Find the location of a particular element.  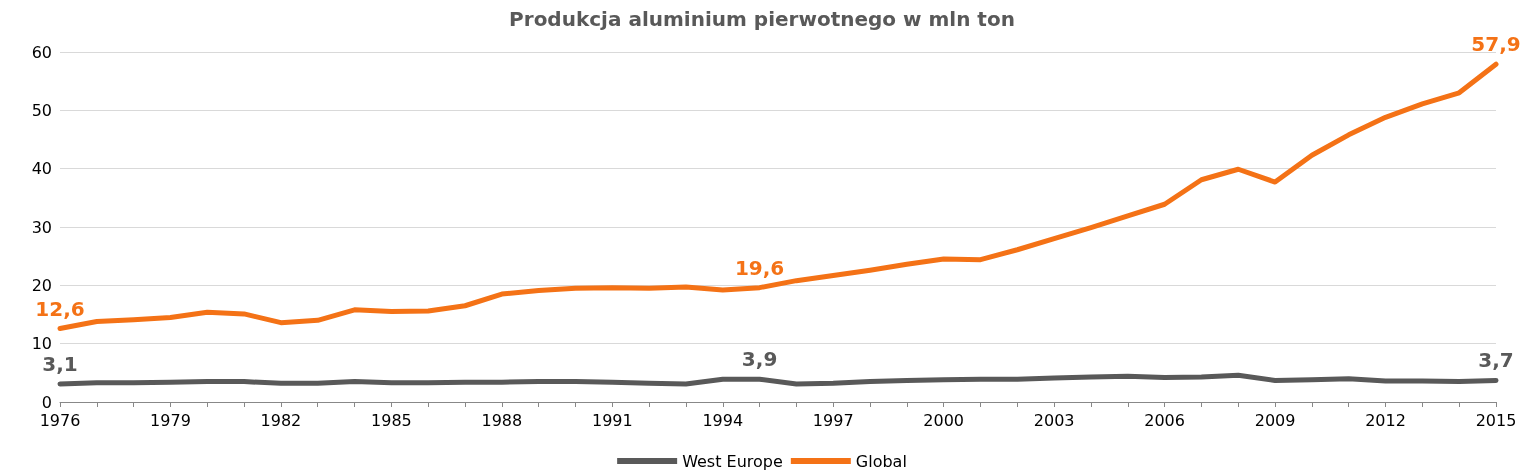

x-tick-label: 2012 is located at coordinates (1385, 420).